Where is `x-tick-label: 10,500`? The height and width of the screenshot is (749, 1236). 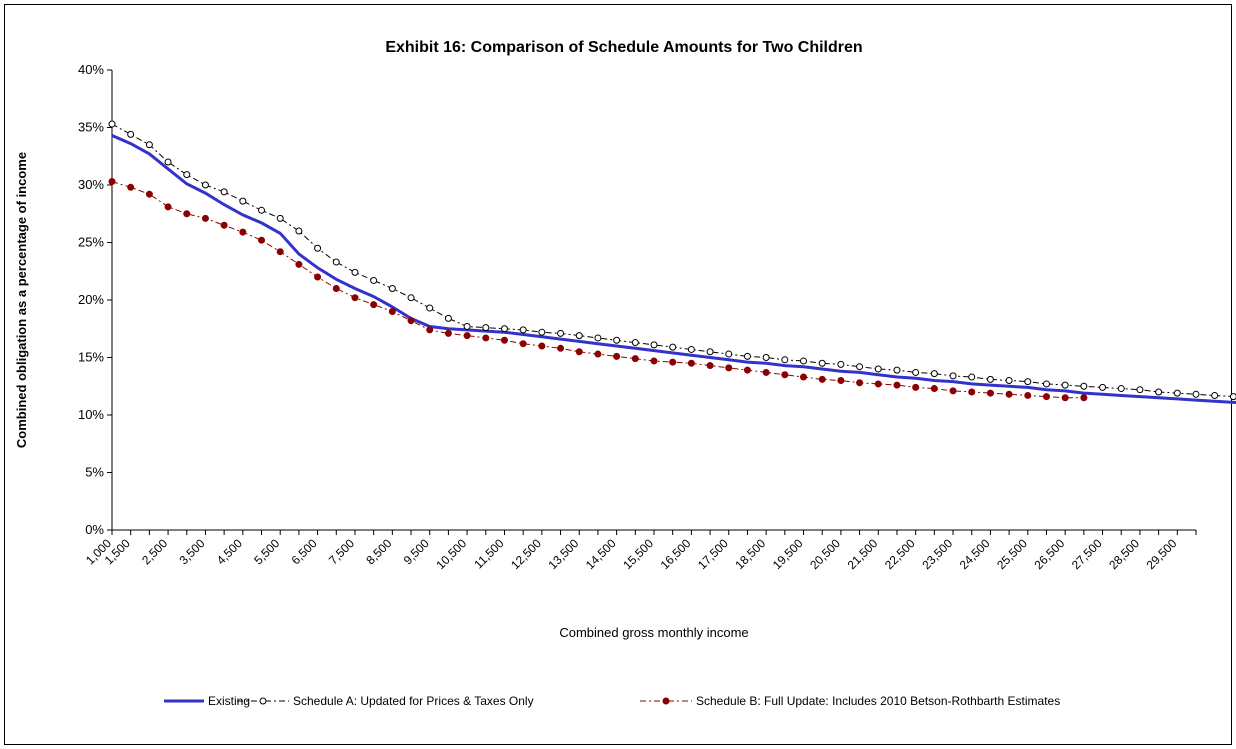
x-tick-label: 10,500 is located at coordinates (451, 554).